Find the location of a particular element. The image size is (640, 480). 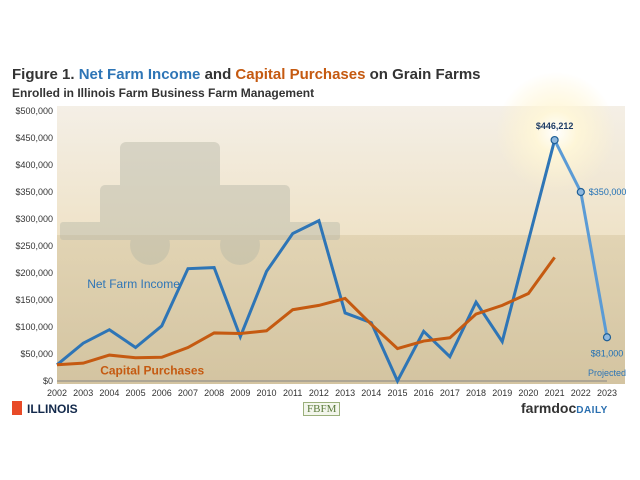

farmdoc-wordmark: farmdoc is located at coordinates (549, 408).